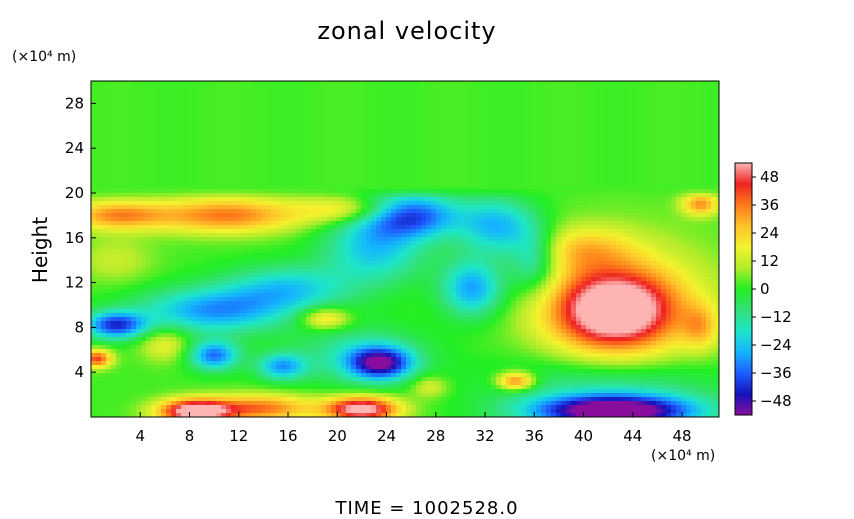  Describe the element at coordinates (44, 57) in the screenshot. I see `y-axis-unit: (×10⁴ m)` at that location.